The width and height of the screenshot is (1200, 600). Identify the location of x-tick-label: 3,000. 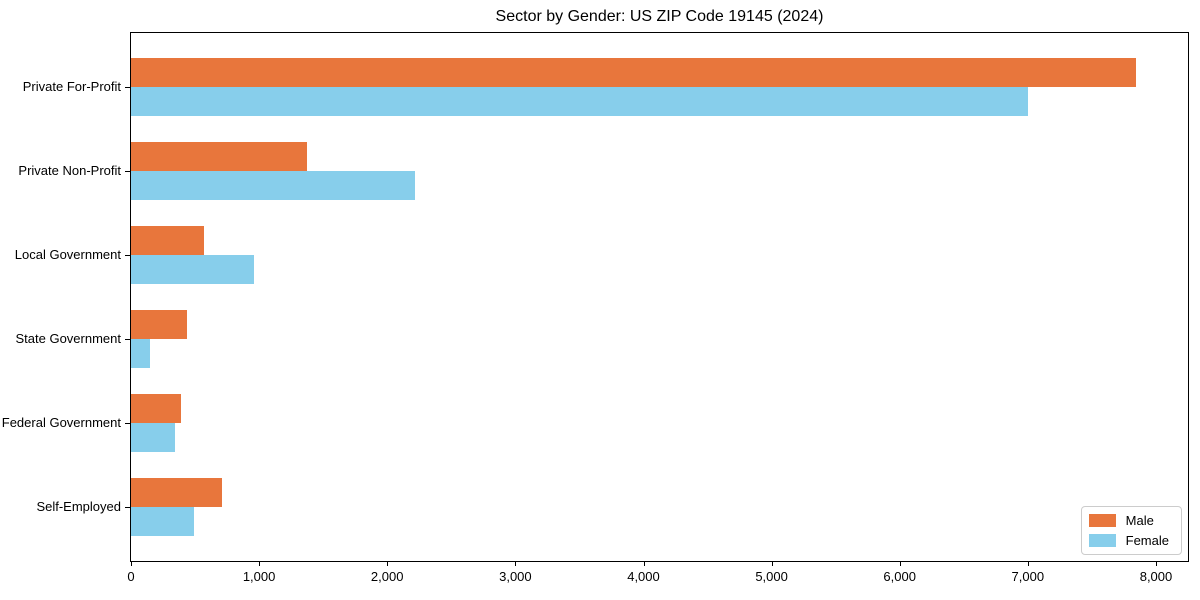
(515, 576).